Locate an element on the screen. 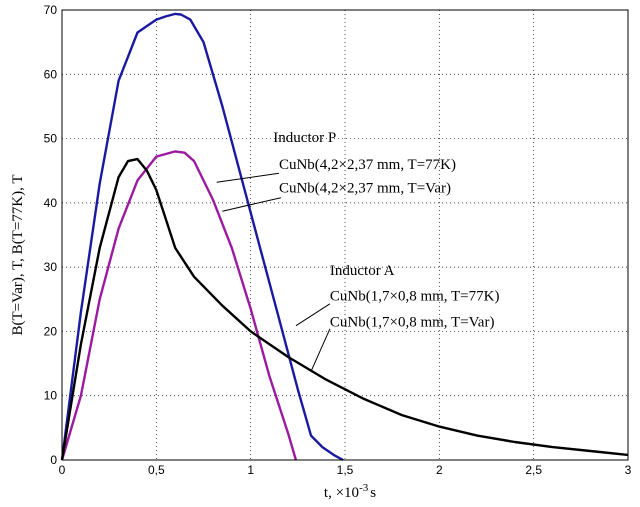 This screenshot has width=640, height=507. annotation-label: CuNb(4,2×2,37 mm, T=Var) is located at coordinates (365, 189).